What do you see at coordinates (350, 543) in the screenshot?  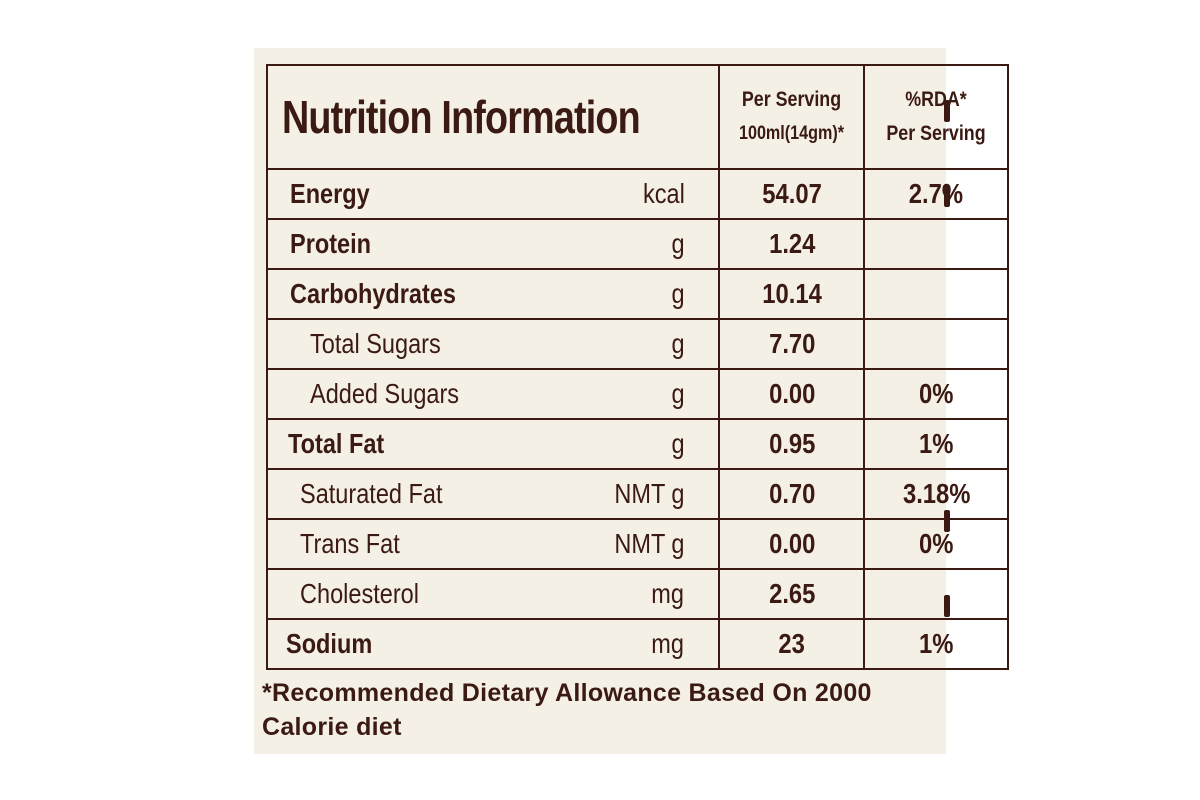 I see `nutrient-name: Trans Fat` at bounding box center [350, 543].